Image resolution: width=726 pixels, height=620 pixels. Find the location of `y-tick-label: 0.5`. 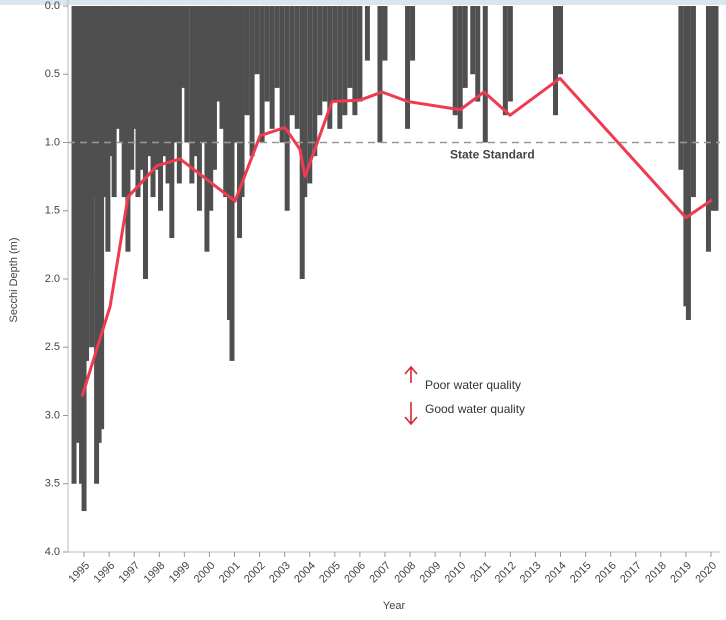

y-tick-label: 0.5 is located at coordinates (52, 74).